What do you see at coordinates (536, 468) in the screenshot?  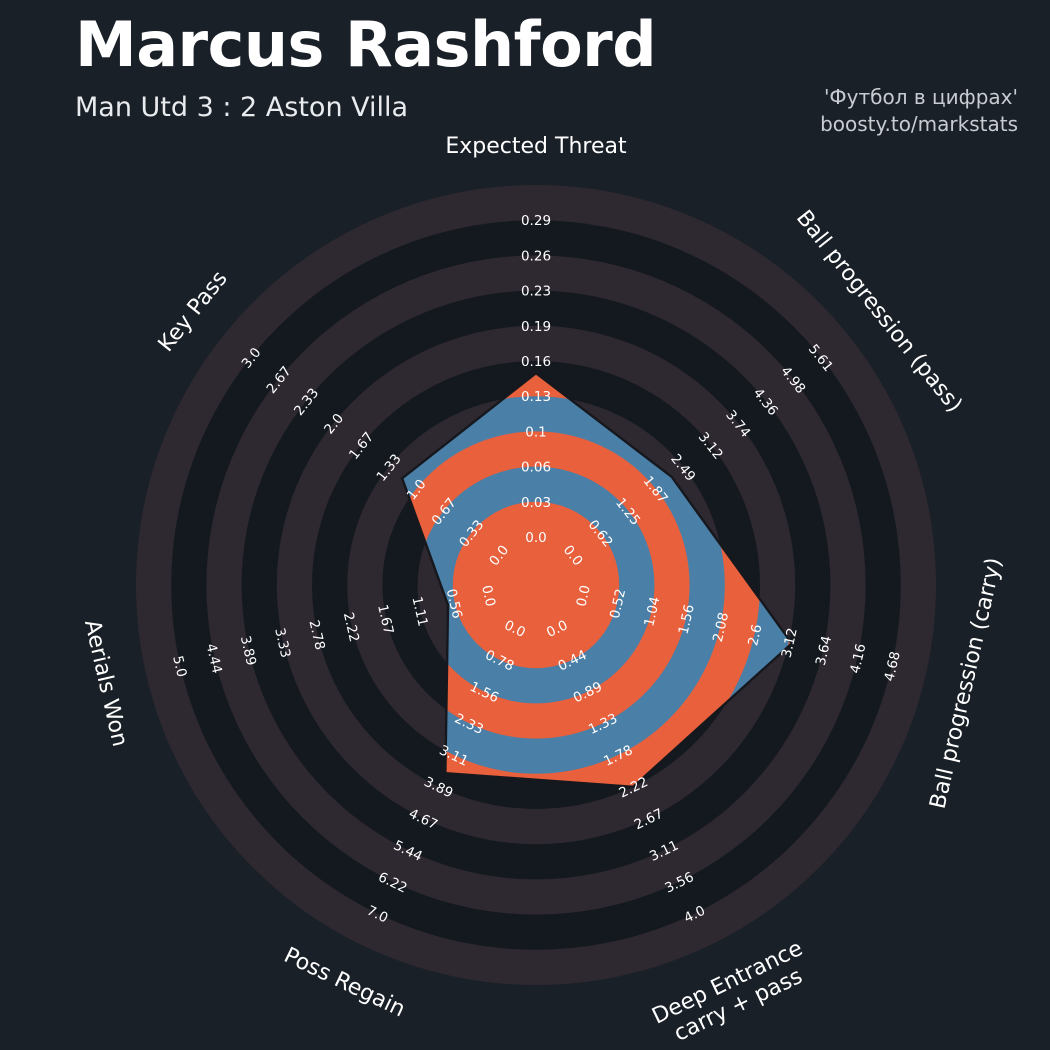 I see `tick-label: 0.06` at bounding box center [536, 468].